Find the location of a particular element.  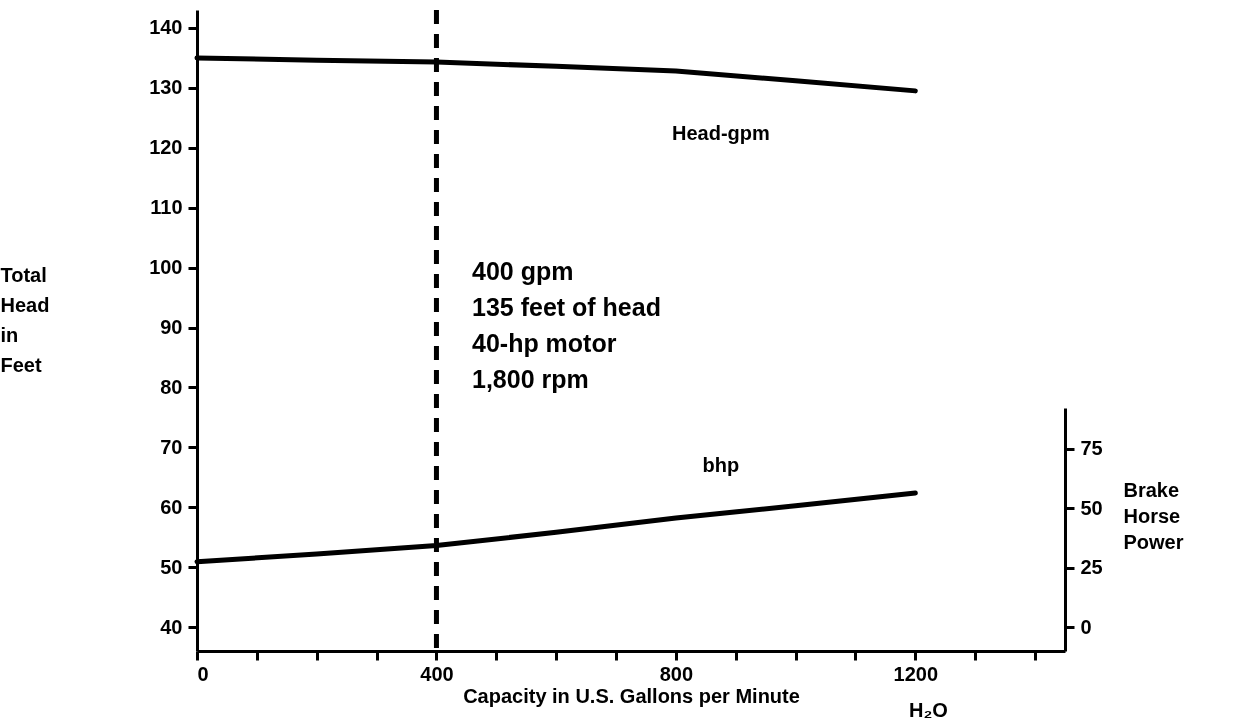

text: Head-gpm is located at coordinates (721, 133).